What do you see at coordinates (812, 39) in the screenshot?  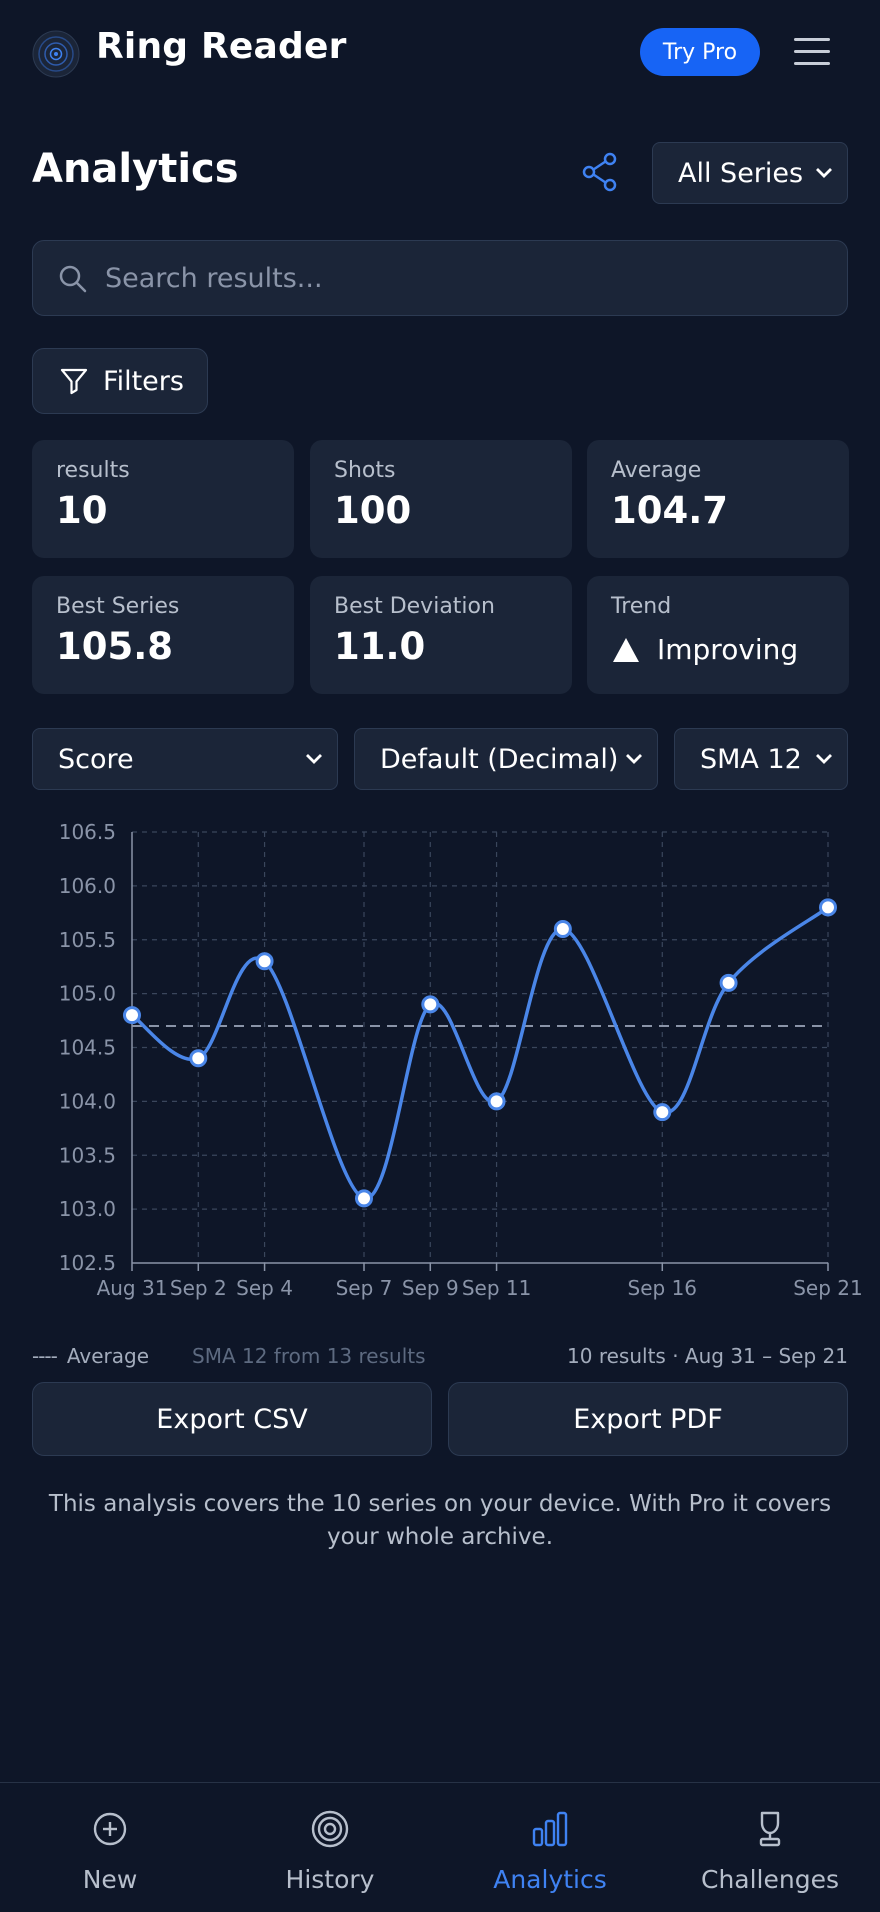 I see `menu-icon` at bounding box center [812, 39].